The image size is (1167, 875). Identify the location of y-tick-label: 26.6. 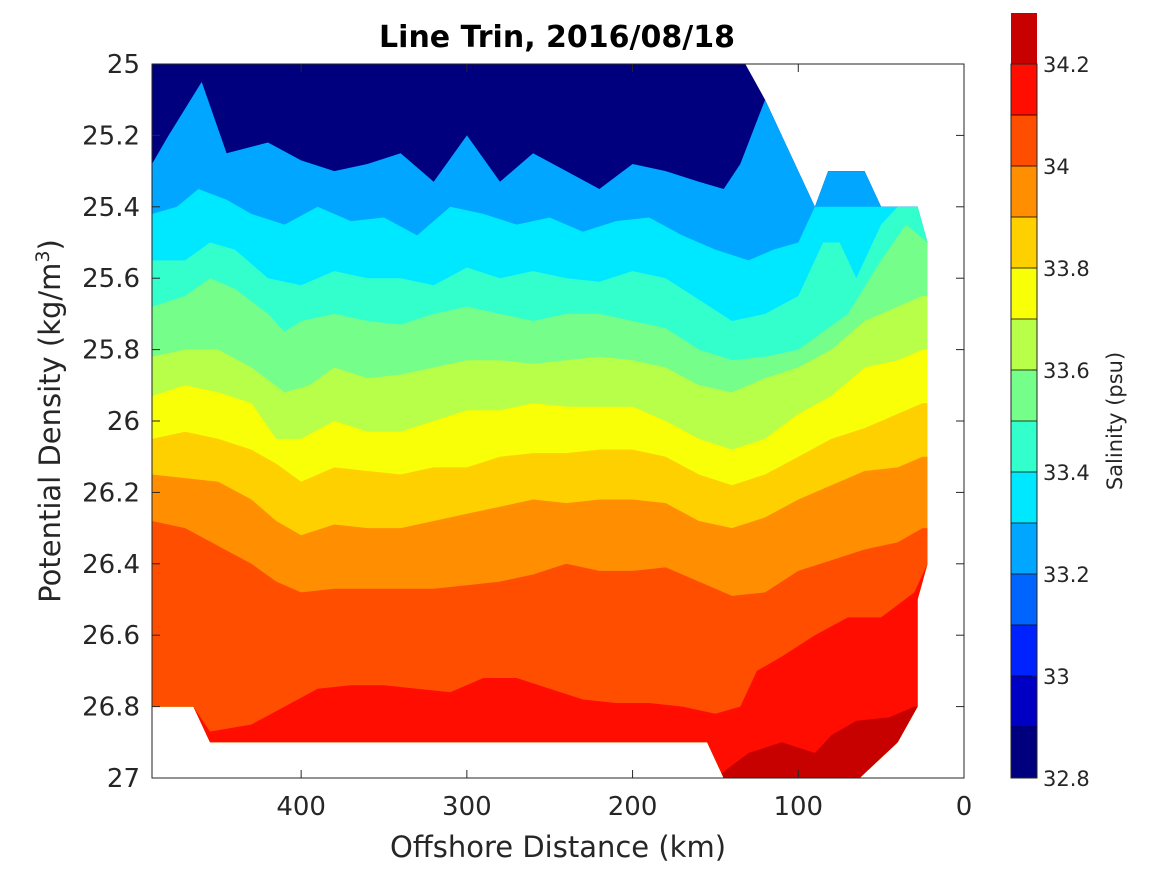
(111, 636).